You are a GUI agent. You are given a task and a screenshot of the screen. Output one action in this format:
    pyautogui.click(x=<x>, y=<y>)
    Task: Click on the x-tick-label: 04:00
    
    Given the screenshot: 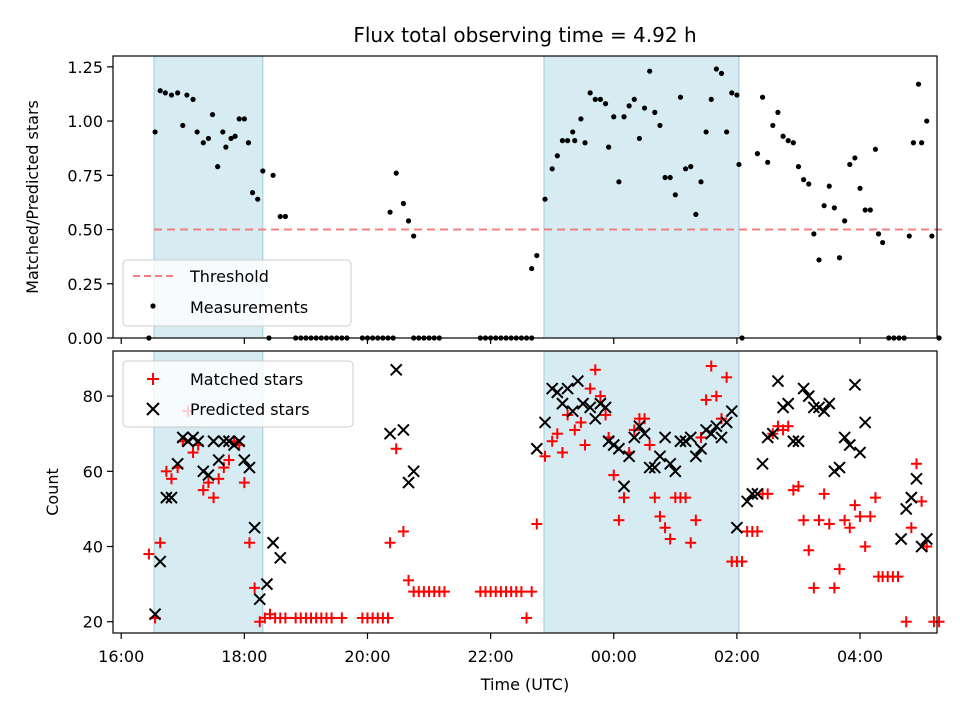 What is the action you would take?
    pyautogui.click(x=860, y=656)
    